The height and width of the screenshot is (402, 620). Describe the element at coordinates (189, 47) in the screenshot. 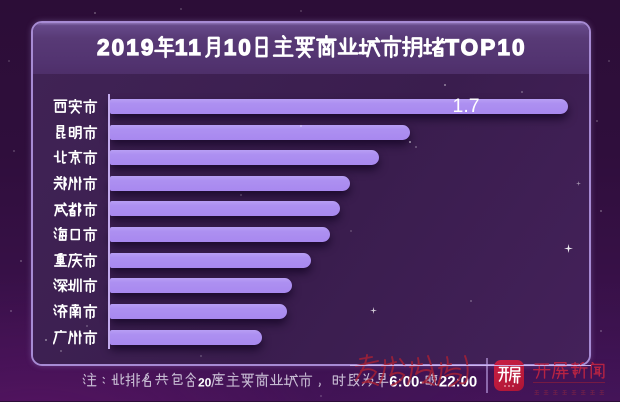

I see `svg-text: 11` at that location.